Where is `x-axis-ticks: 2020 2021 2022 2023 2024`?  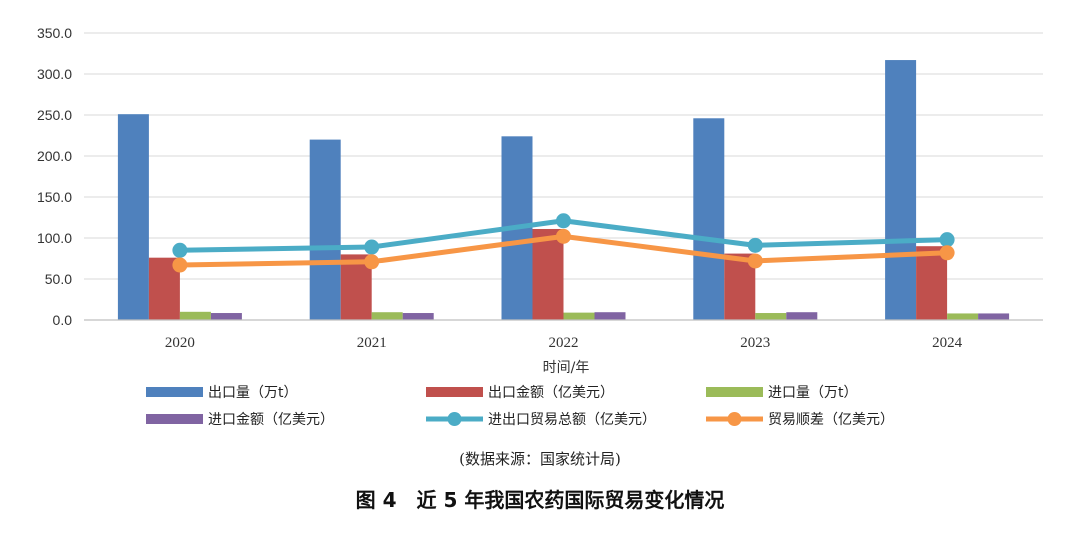
x-axis-ticks: 2020 2021 2022 2023 2024 is located at coordinates (564, 343).